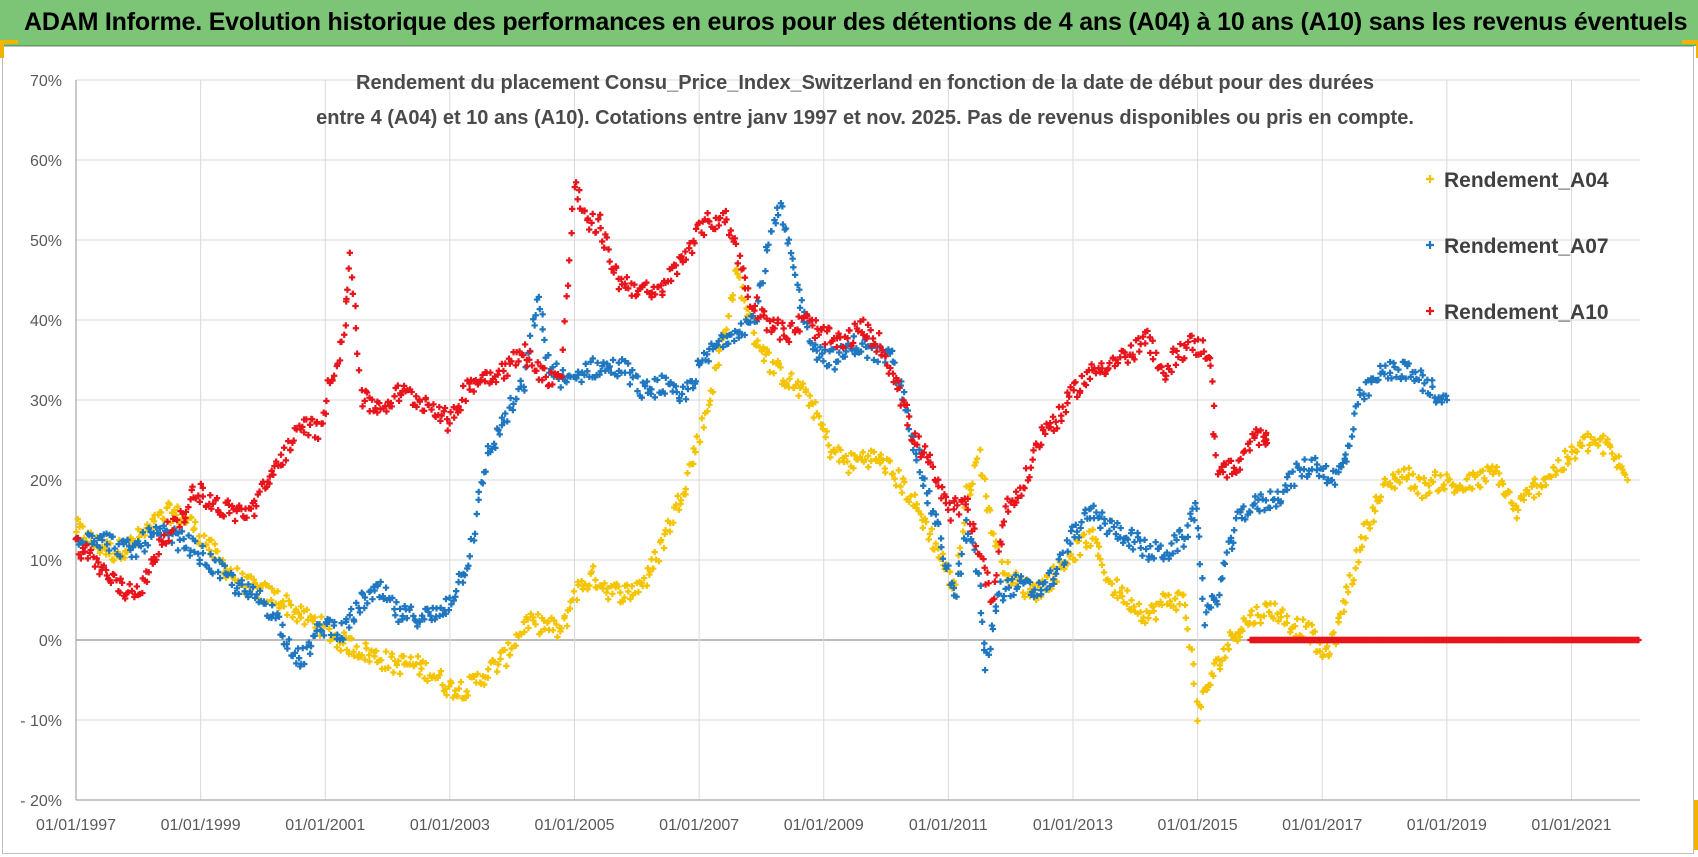 This screenshot has height=857, width=1698. Describe the element at coordinates (948, 825) in the screenshot. I see `x-tick-label: 01/01/2011` at that location.